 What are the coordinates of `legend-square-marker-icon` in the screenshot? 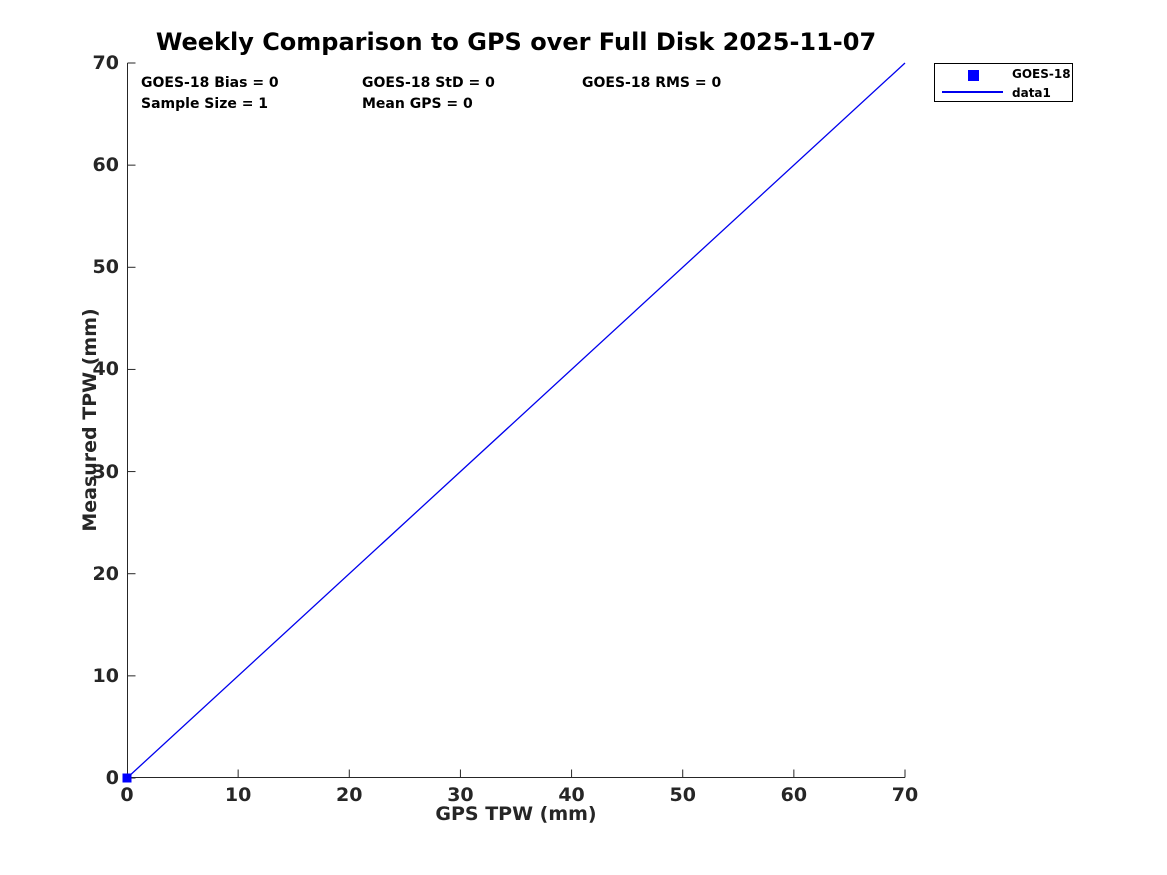 It's located at (973, 75).